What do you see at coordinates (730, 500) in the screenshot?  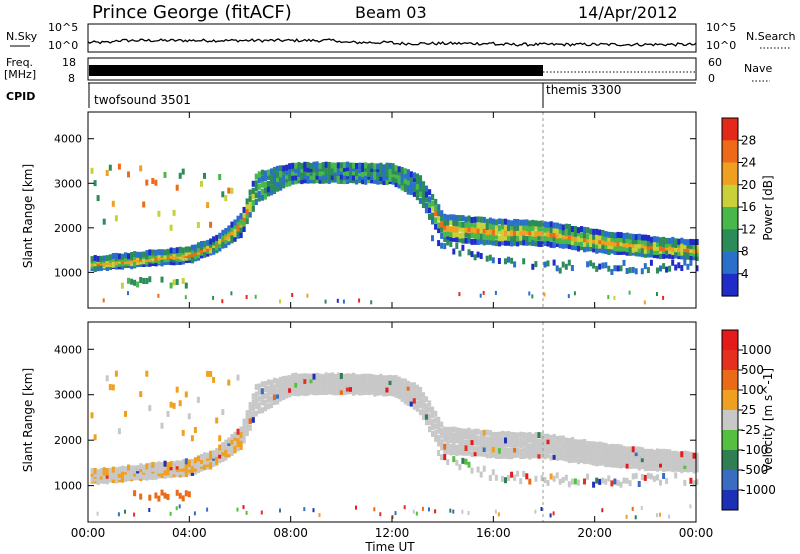 I see `colorbar-swatch` at bounding box center [730, 500].